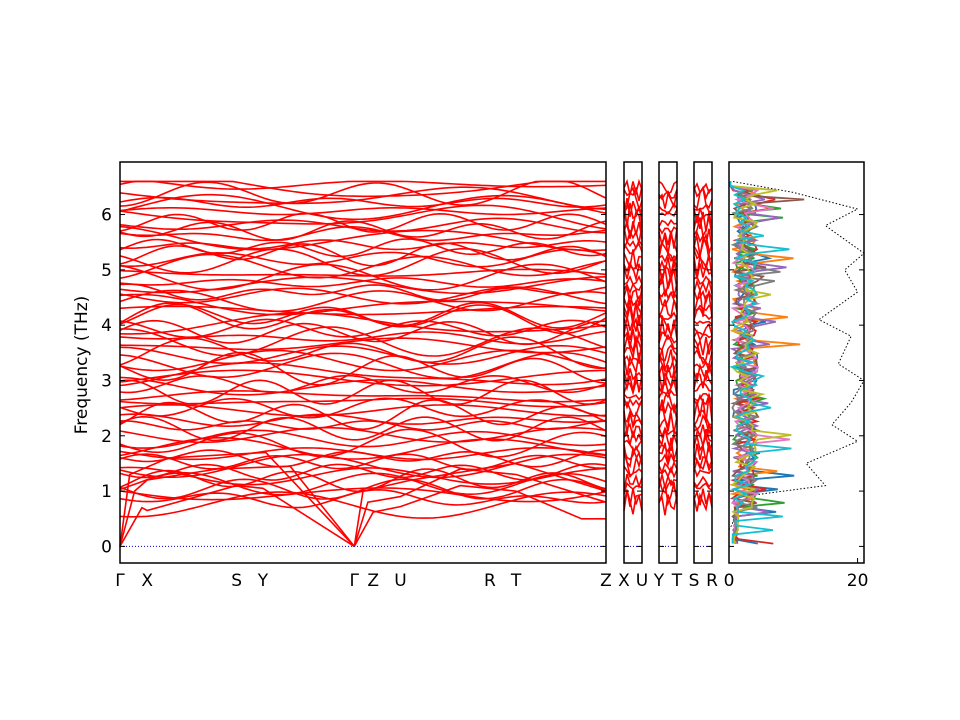 The image size is (960, 720). I want to click on path-label: S, so click(236, 581).